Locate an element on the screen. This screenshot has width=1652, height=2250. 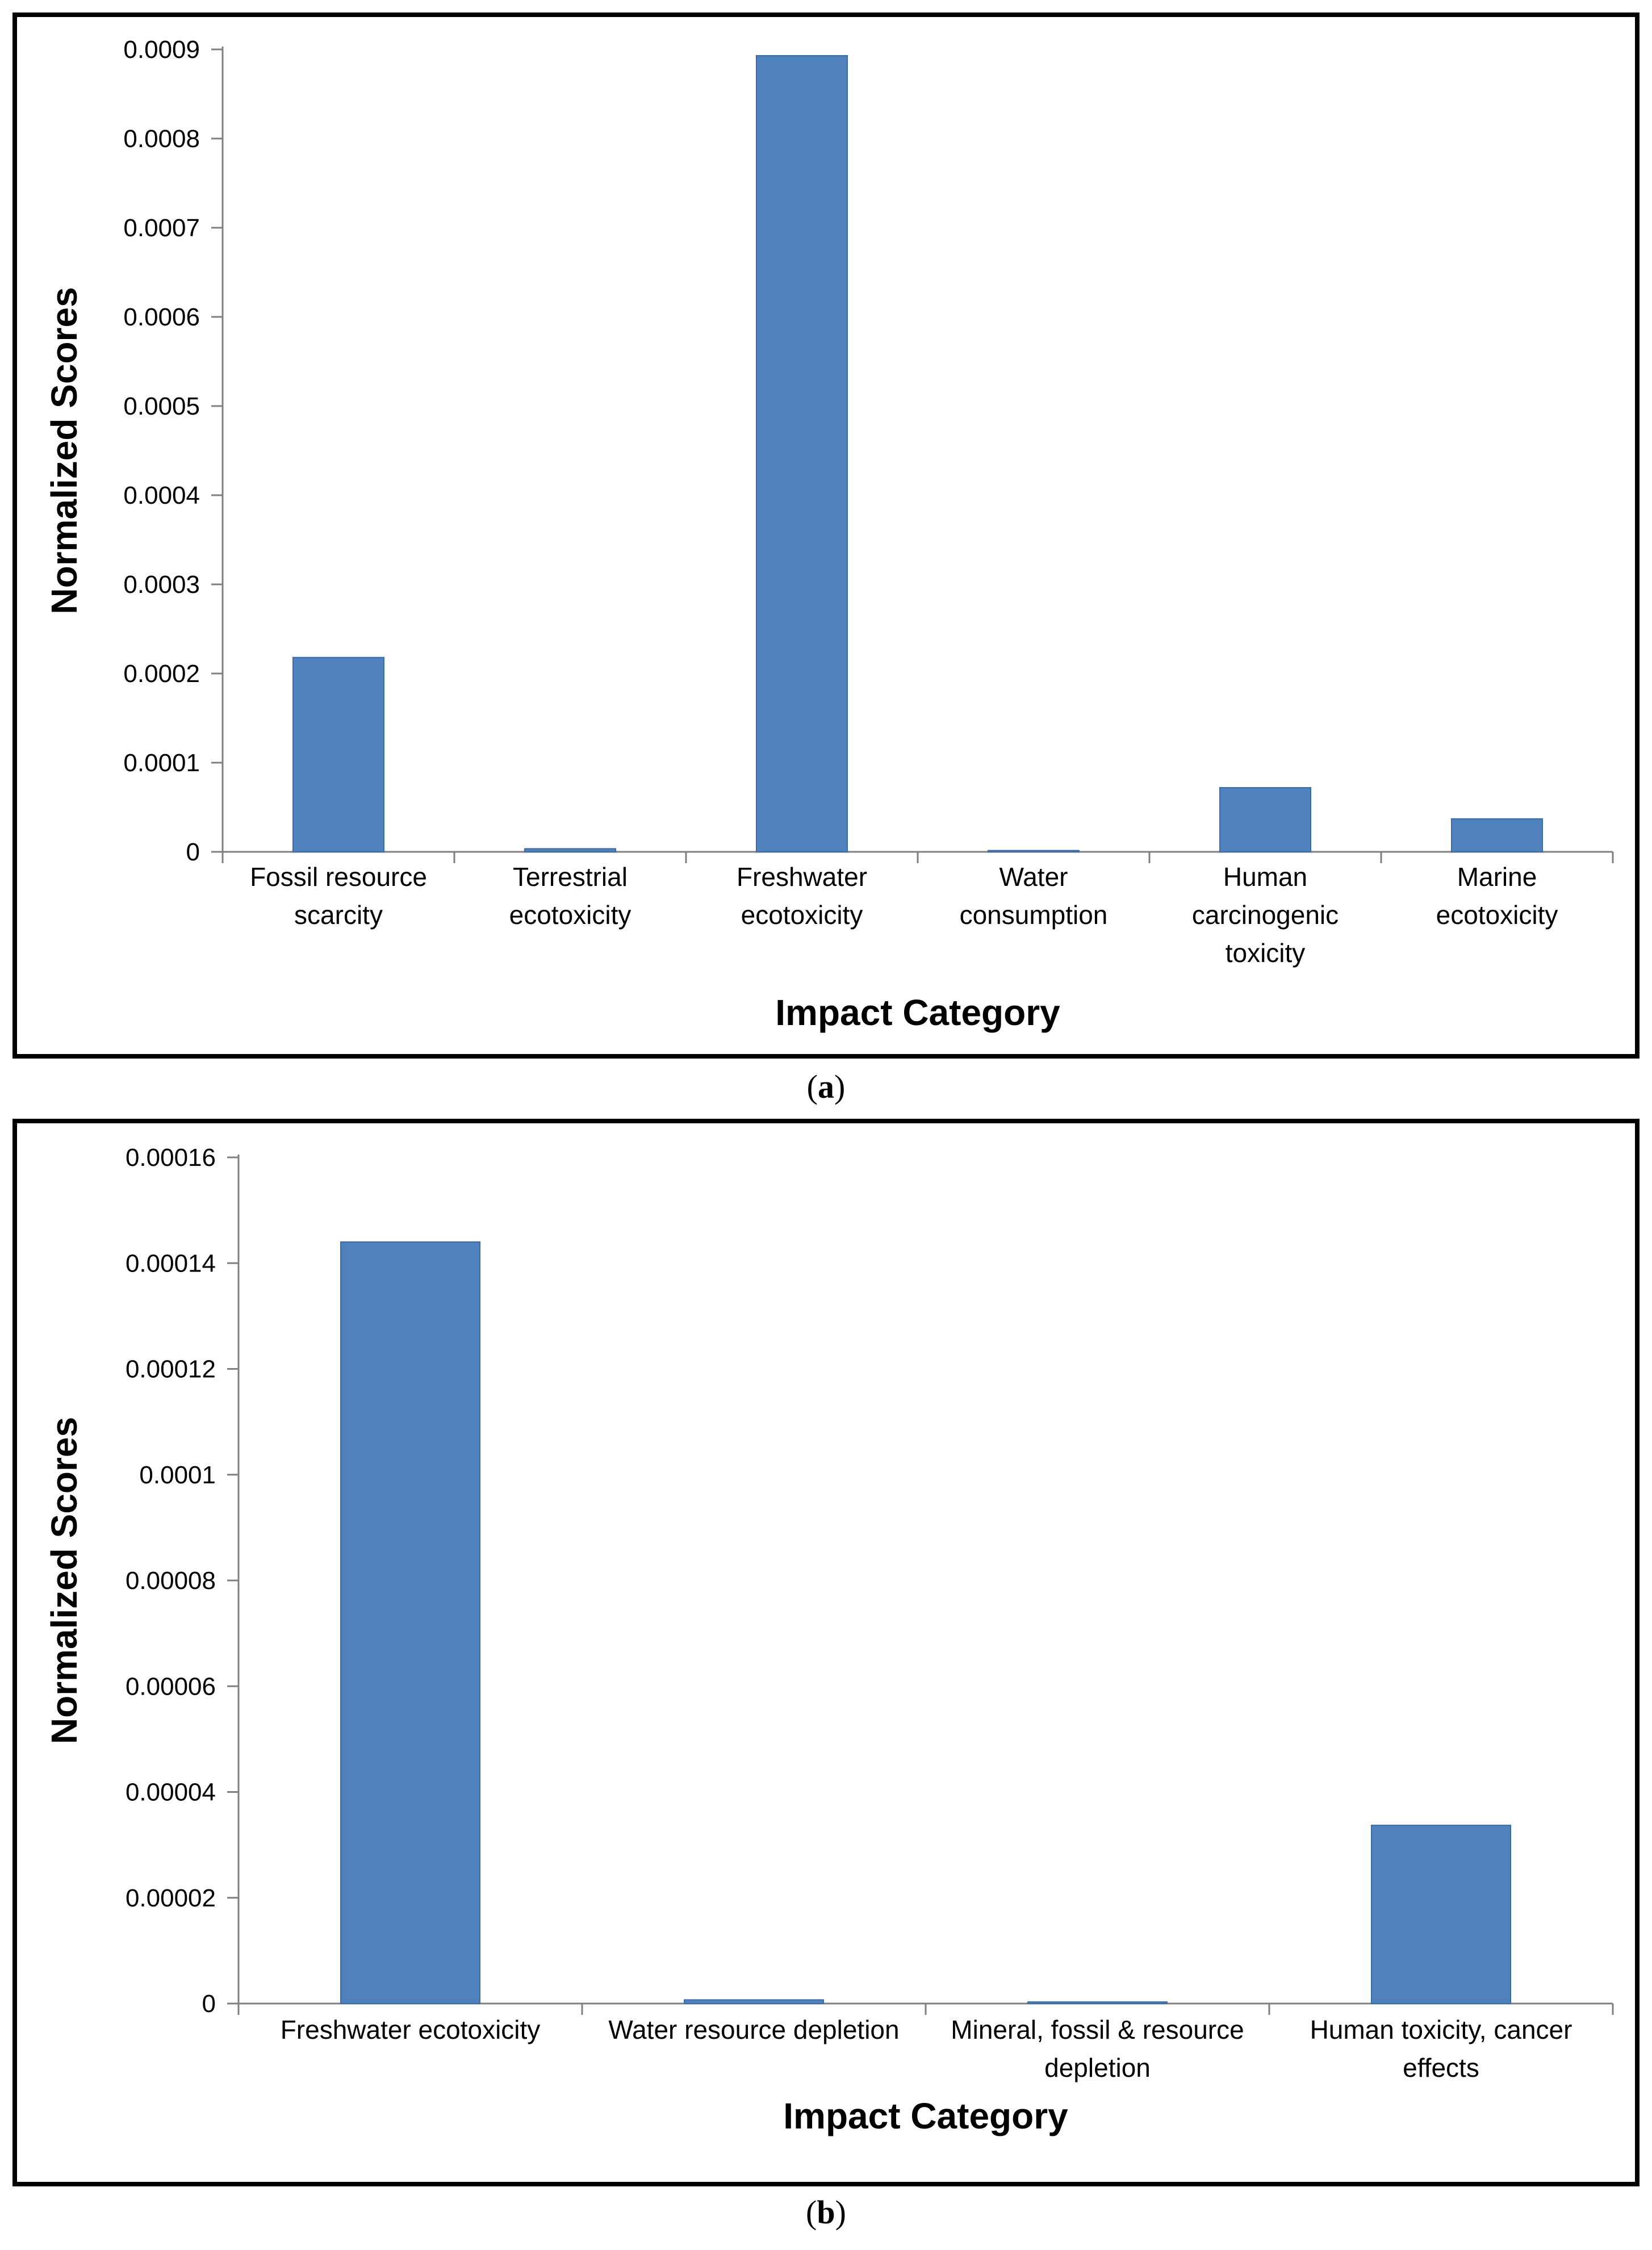
chart-a-y-tick-label: 0.0006 is located at coordinates (161, 317).